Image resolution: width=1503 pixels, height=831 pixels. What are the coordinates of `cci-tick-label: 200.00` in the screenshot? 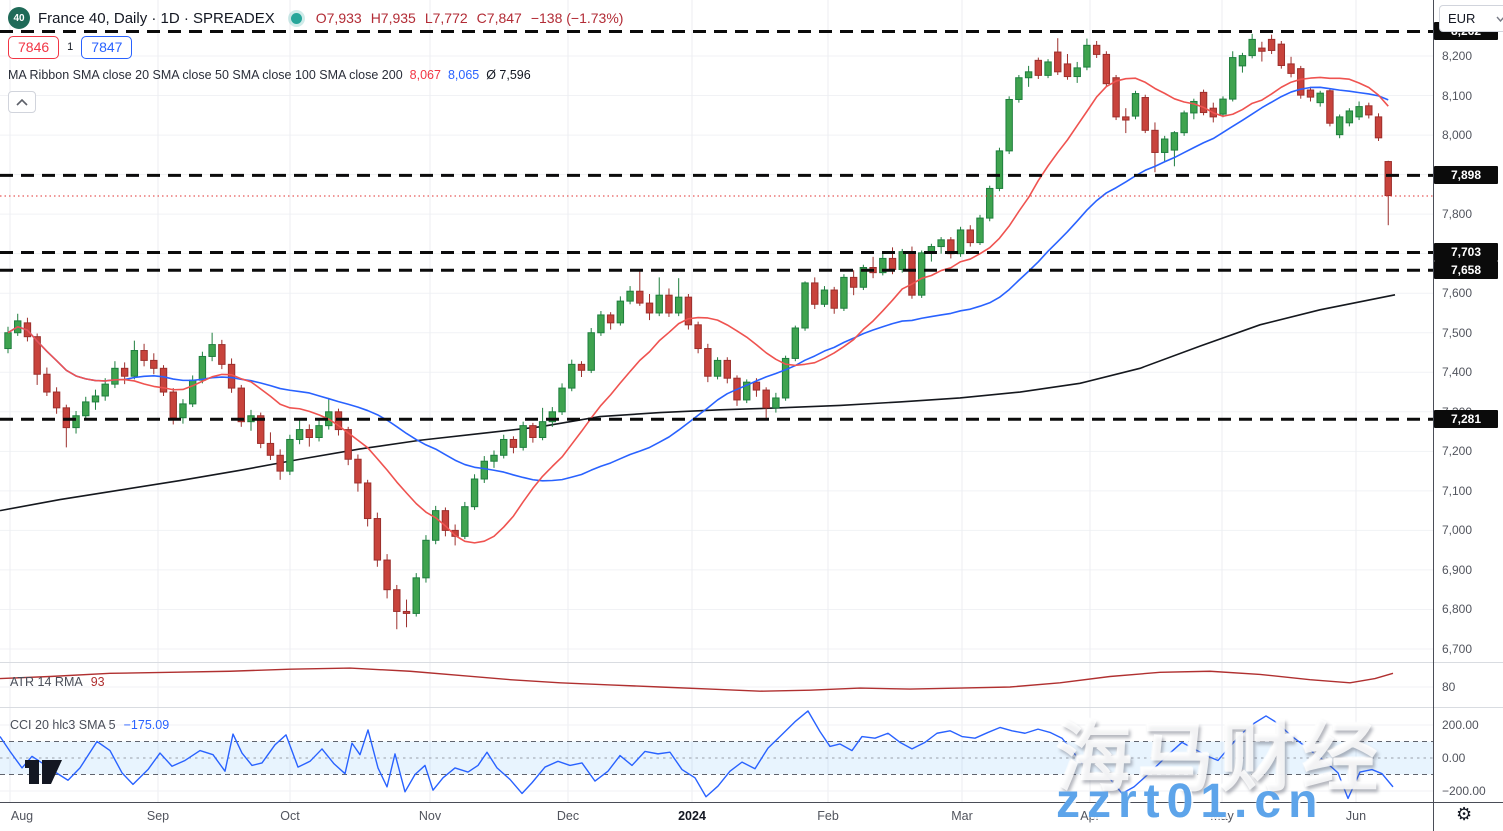 It's located at (1460, 725).